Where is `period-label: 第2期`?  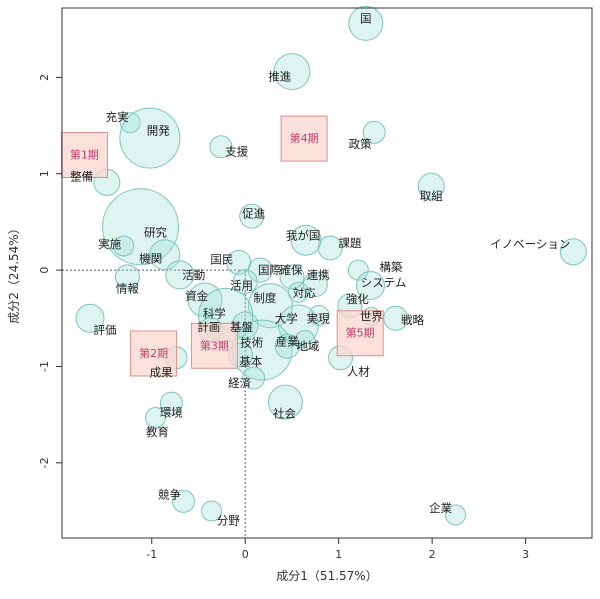 period-label: 第2期 is located at coordinates (153, 353).